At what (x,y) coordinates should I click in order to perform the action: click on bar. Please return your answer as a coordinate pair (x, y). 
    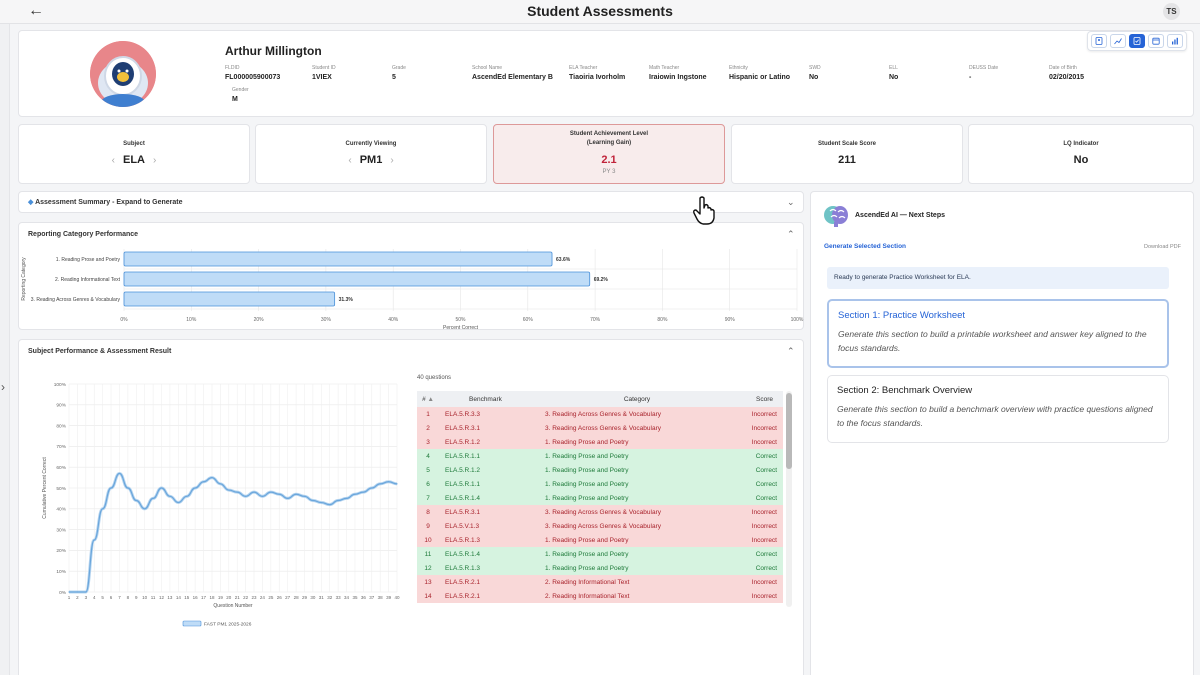
    Looking at the image, I should click on (357, 279).